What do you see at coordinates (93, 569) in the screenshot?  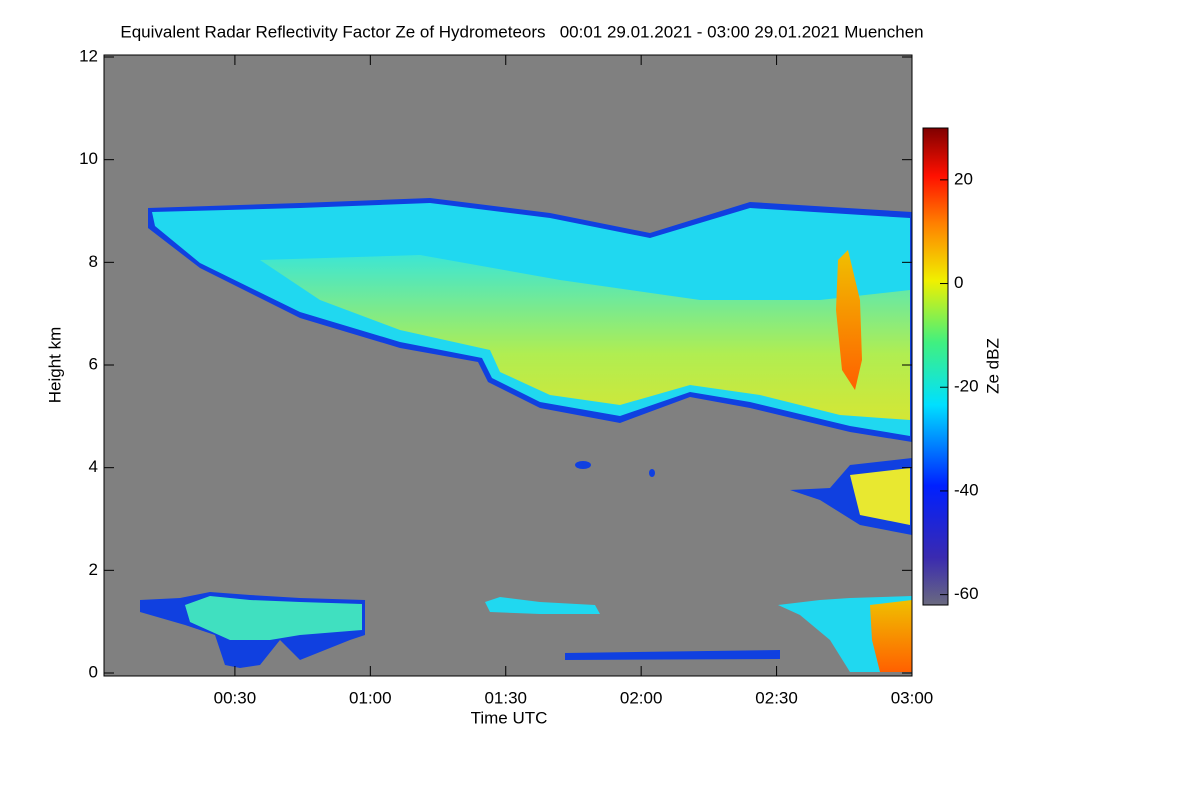 I see `y-tick-label: 2` at bounding box center [93, 569].